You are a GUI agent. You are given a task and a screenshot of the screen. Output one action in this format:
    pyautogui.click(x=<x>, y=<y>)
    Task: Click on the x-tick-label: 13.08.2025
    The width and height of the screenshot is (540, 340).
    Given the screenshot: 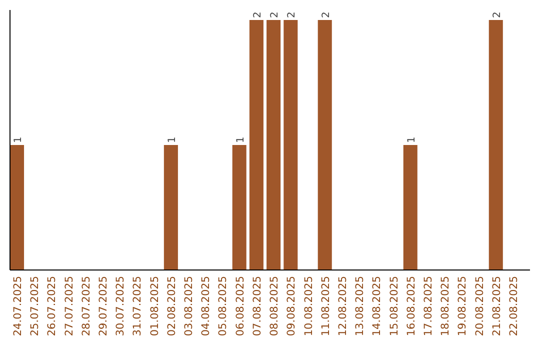 What is the action you would take?
    pyautogui.click(x=360, y=306)
    